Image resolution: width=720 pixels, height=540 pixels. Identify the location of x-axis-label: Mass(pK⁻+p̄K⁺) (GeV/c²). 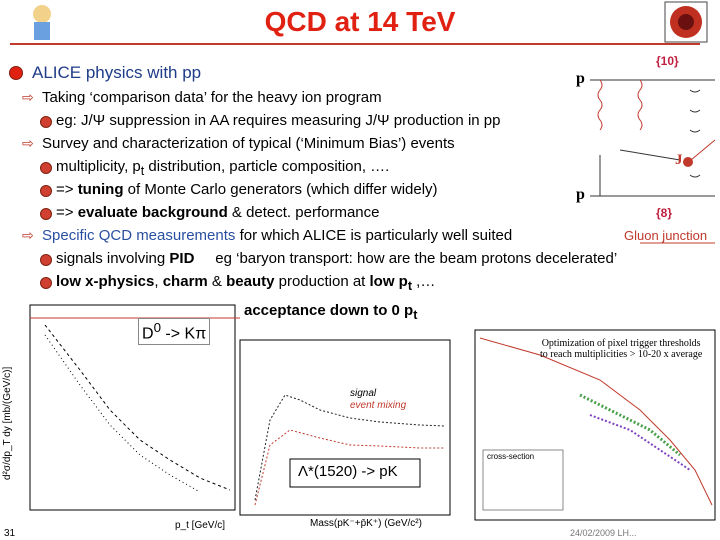
(366, 523).